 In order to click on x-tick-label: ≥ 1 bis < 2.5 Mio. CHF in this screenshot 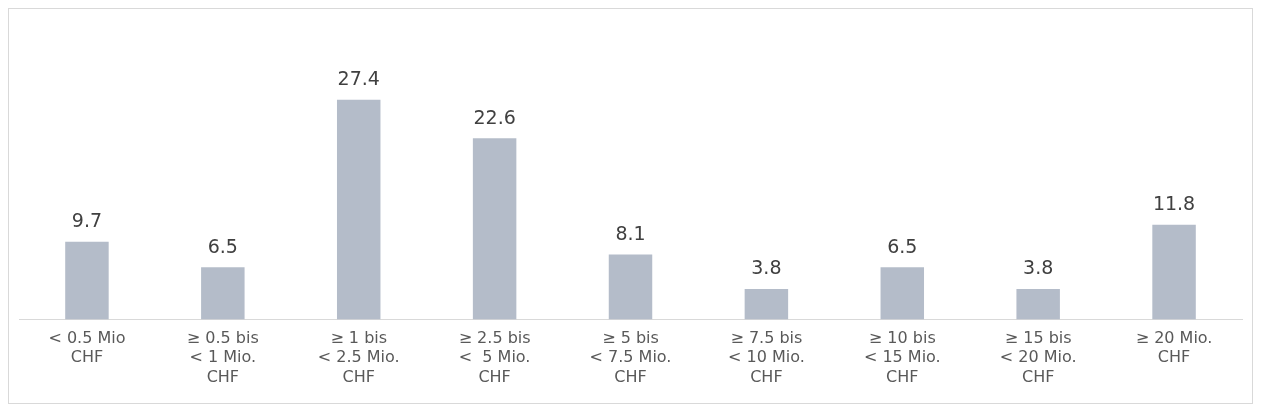, I will do `click(358, 357)`.